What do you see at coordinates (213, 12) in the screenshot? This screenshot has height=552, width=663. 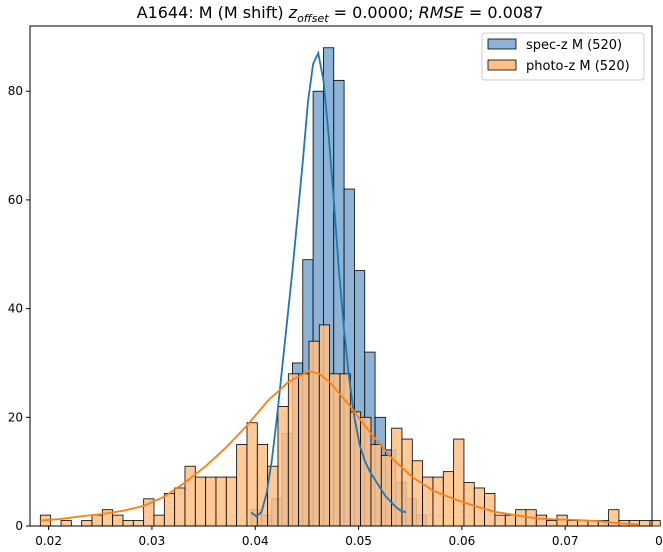 I see `title-prefix: A1644: M (M shift)` at bounding box center [213, 12].